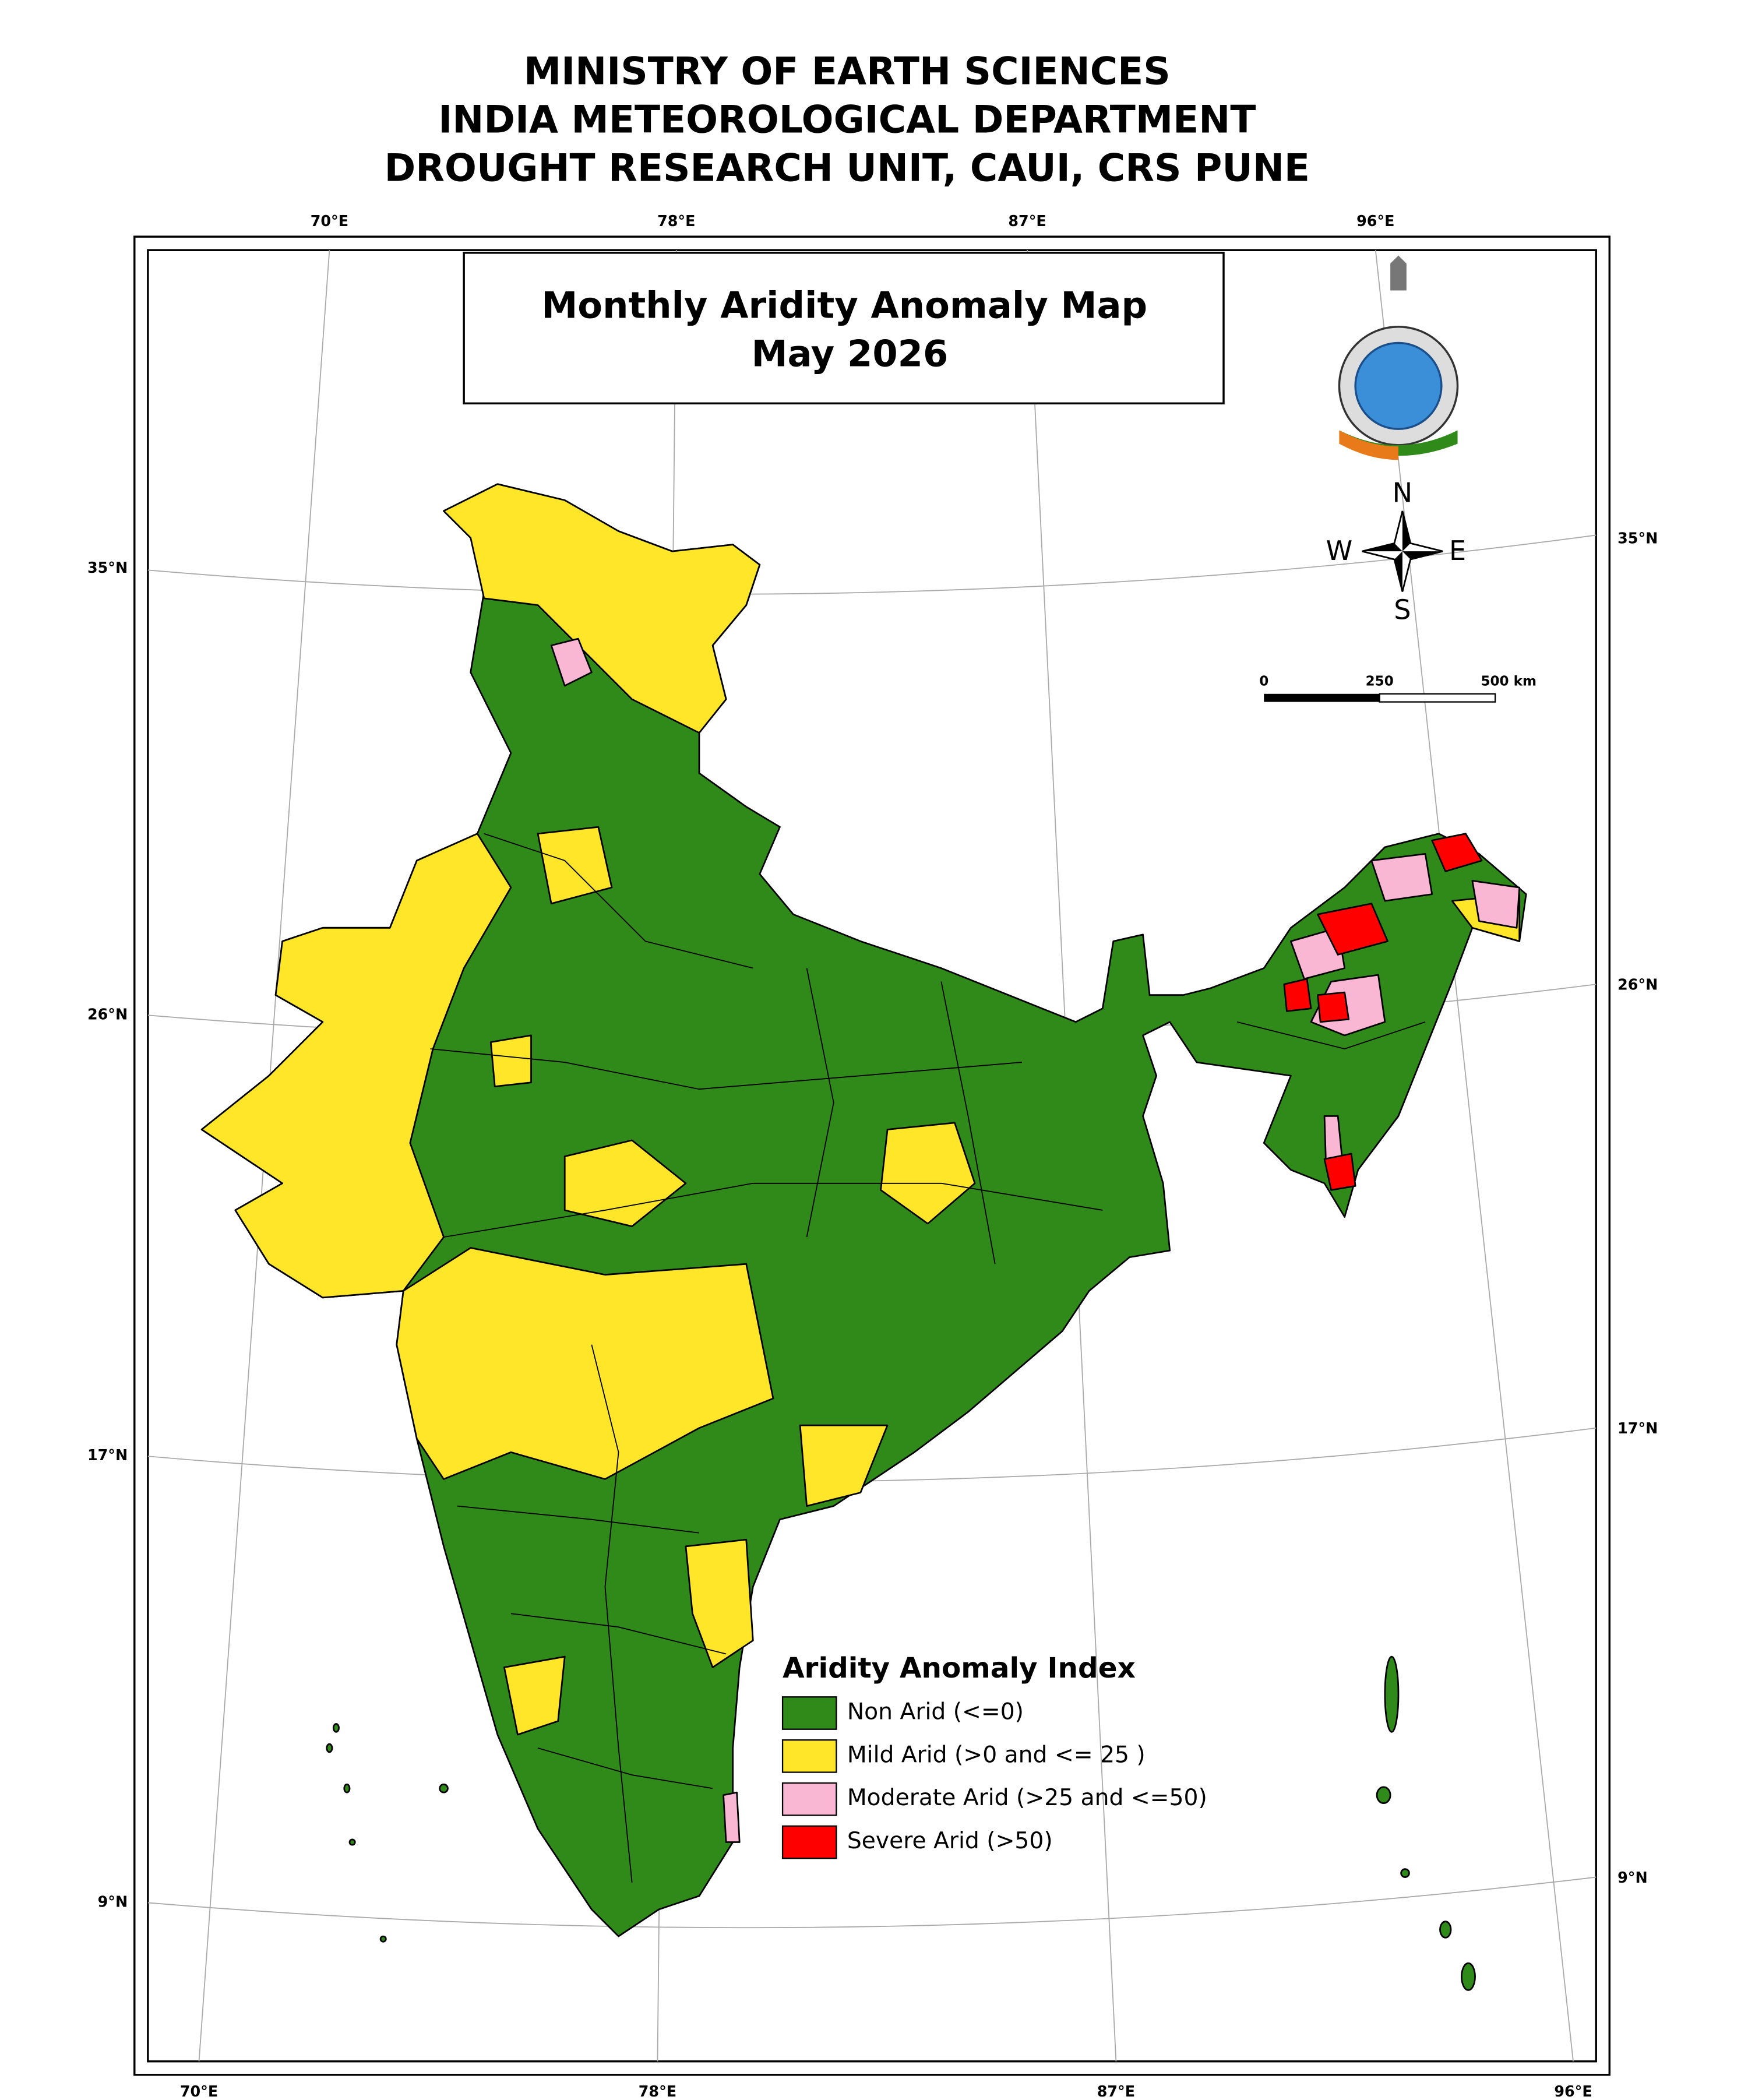 The image size is (1748, 2100). What do you see at coordinates (950, 1841) in the screenshot?
I see `legend-label: Severe Arid (>50)` at bounding box center [950, 1841].